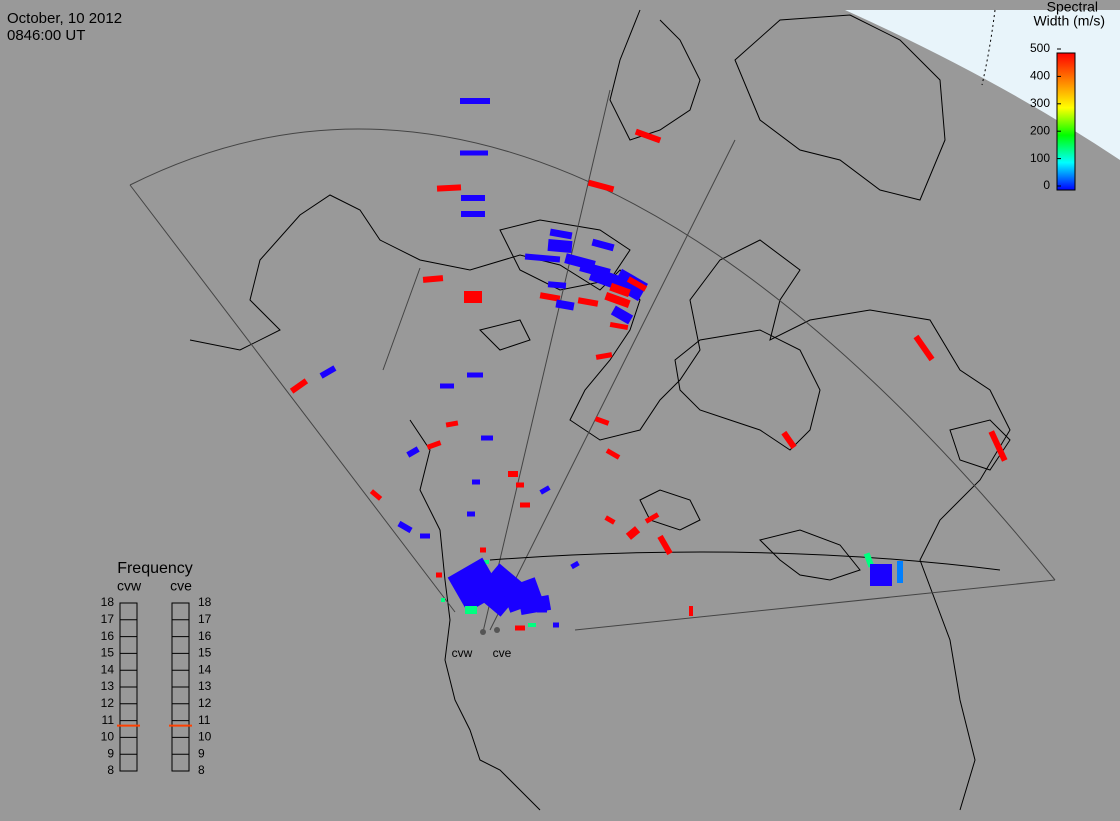  I want to click on colorbar-title: Width (m/s), so click(1069, 21).